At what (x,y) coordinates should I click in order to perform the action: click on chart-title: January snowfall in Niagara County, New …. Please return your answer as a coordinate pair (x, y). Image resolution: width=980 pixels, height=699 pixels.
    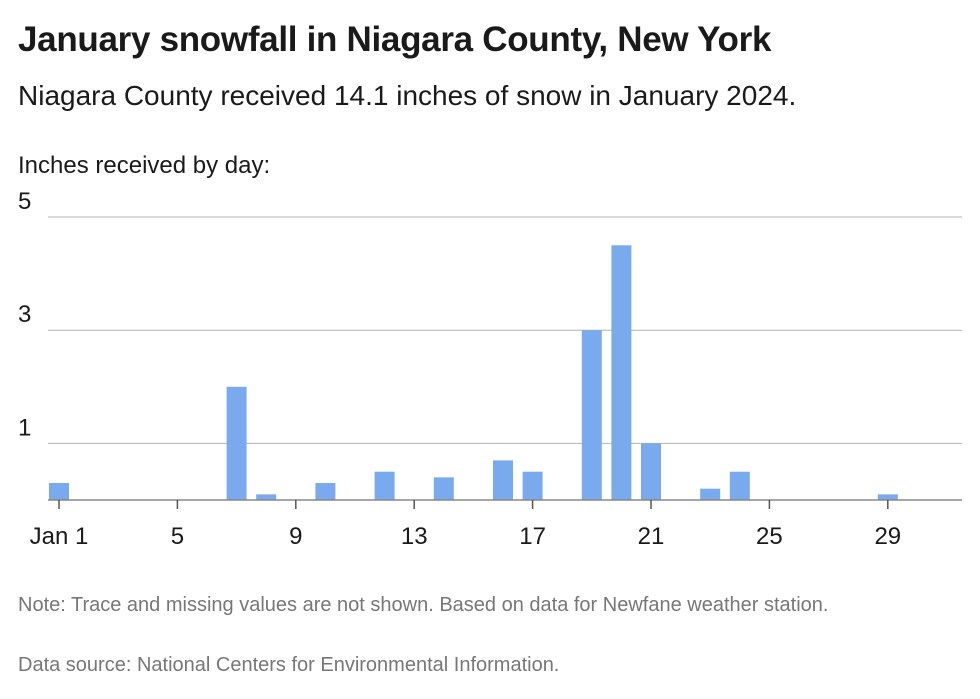
    Looking at the image, I should click on (395, 39).